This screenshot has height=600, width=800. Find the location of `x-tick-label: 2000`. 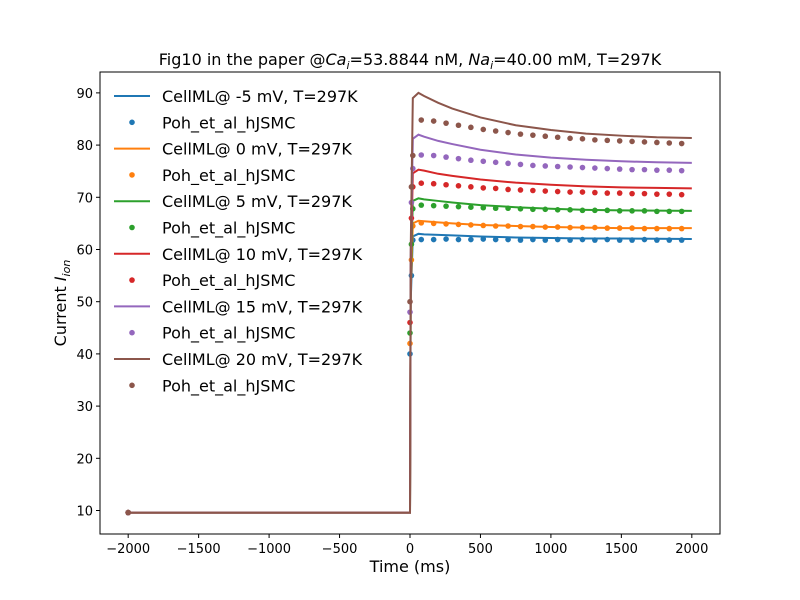

x-tick-label: 2000 is located at coordinates (691, 549).